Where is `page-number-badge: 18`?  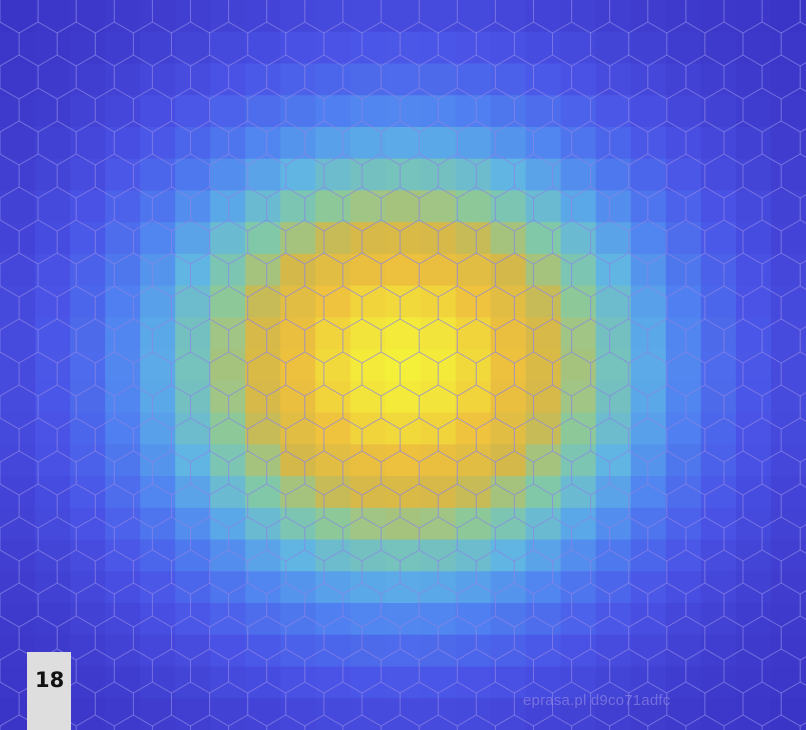 page-number-badge: 18 is located at coordinates (49, 691).